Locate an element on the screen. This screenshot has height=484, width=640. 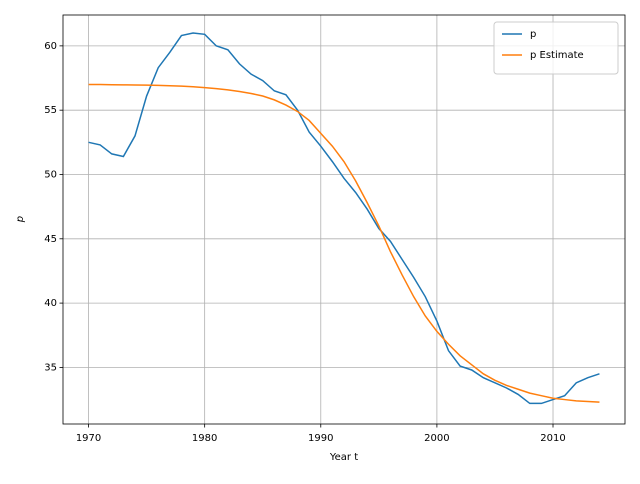
x-axis-label: Year t is located at coordinates (343, 457).